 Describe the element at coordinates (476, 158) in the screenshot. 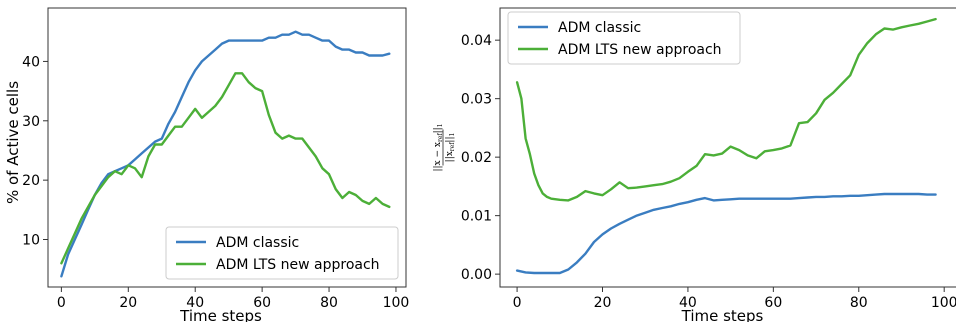

I see `y-tick-label: 0.02` at that location.